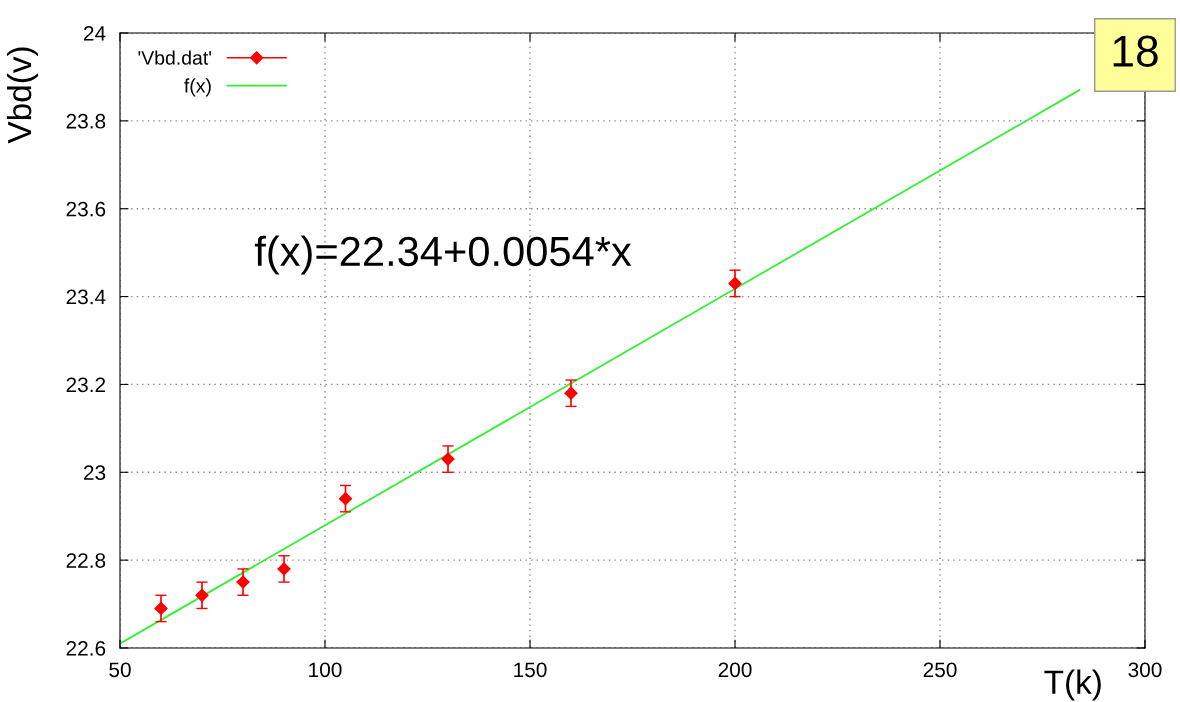 The height and width of the screenshot is (702, 1180). Describe the element at coordinates (94, 33) in the screenshot. I see `y-tick-label: 24` at that location.